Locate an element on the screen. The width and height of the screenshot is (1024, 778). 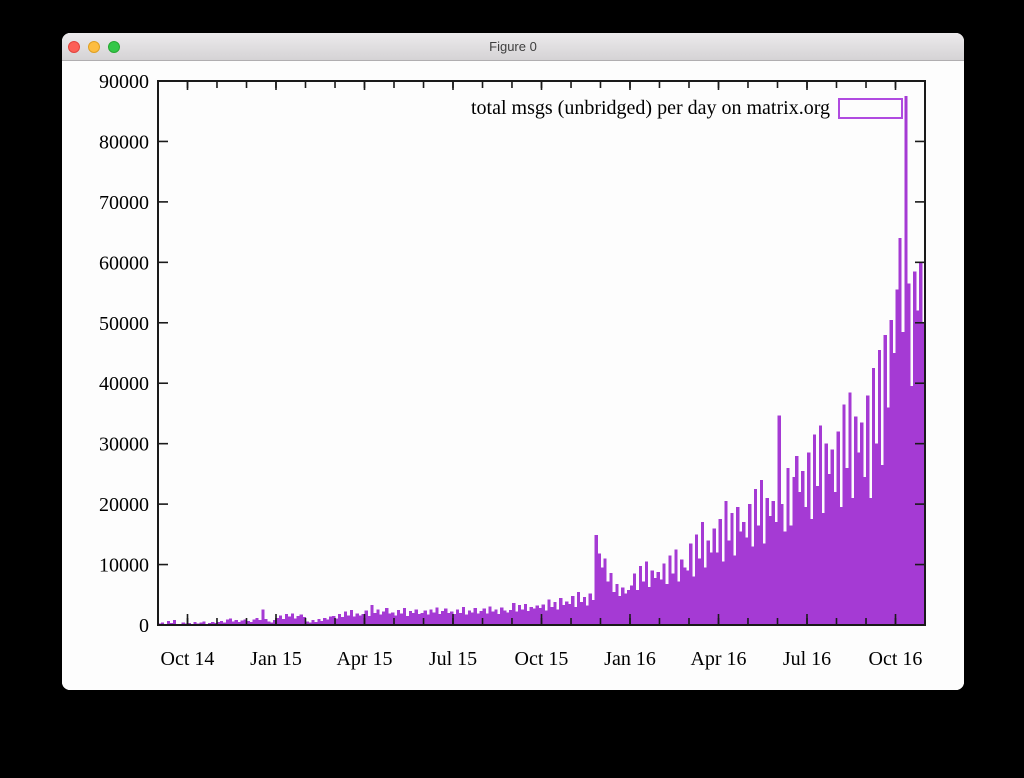
y-tick-label: 30000 is located at coordinates (124, 445).